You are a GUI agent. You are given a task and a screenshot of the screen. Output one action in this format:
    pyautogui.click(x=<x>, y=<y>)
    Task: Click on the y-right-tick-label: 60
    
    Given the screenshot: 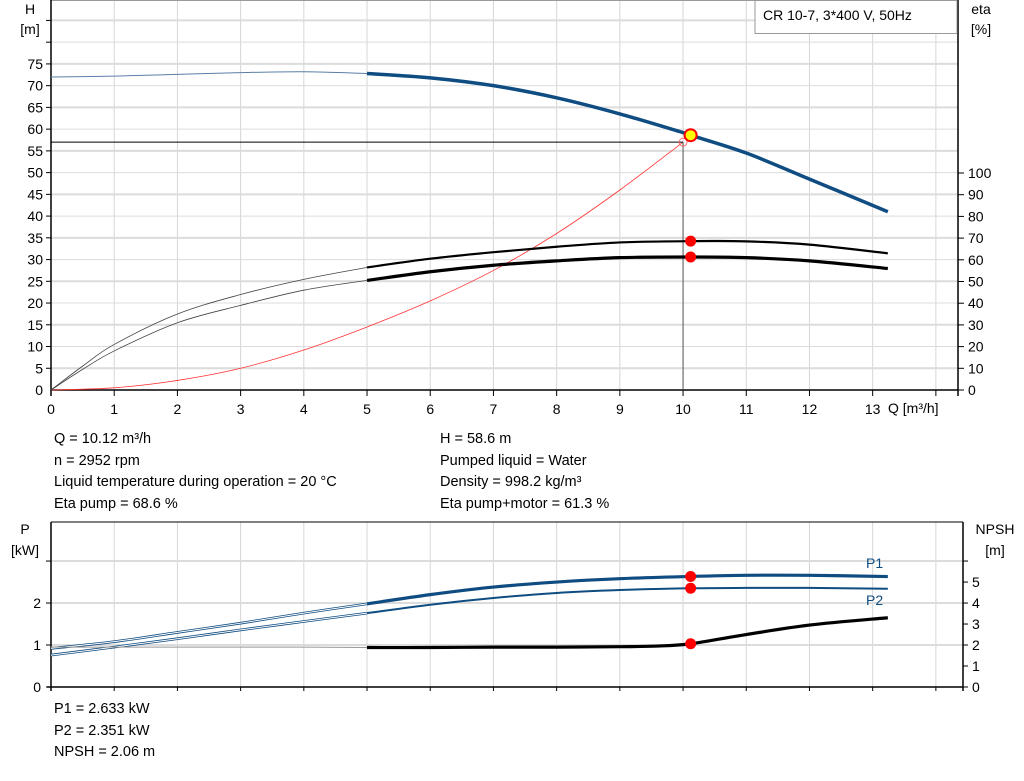 What is the action you would take?
    pyautogui.click(x=976, y=260)
    